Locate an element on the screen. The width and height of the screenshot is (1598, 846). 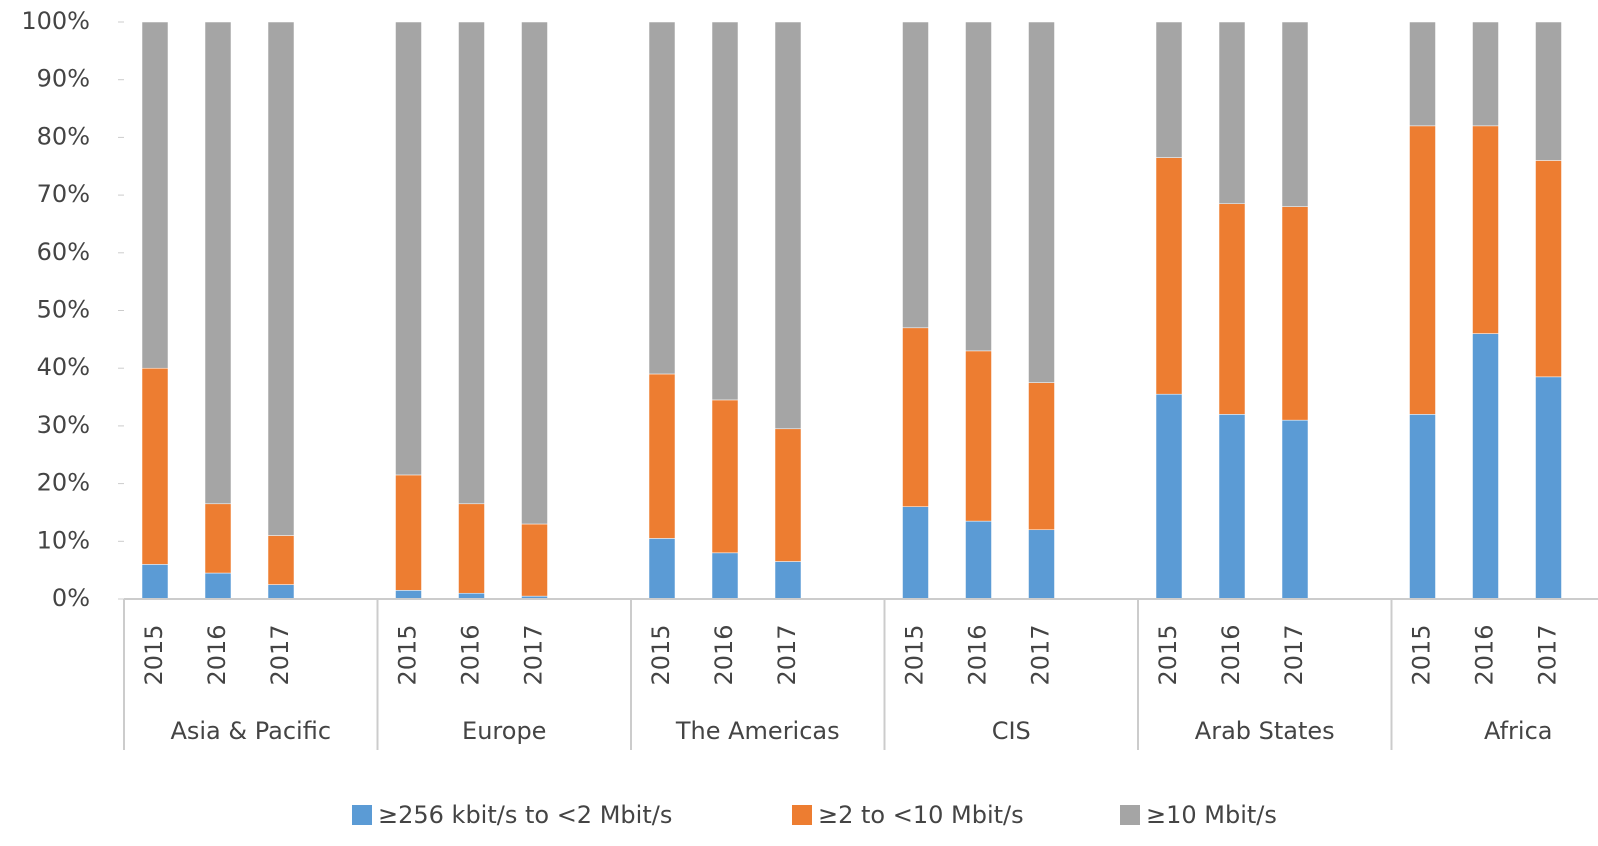
y-tick-label: 100% is located at coordinates (55, 21).